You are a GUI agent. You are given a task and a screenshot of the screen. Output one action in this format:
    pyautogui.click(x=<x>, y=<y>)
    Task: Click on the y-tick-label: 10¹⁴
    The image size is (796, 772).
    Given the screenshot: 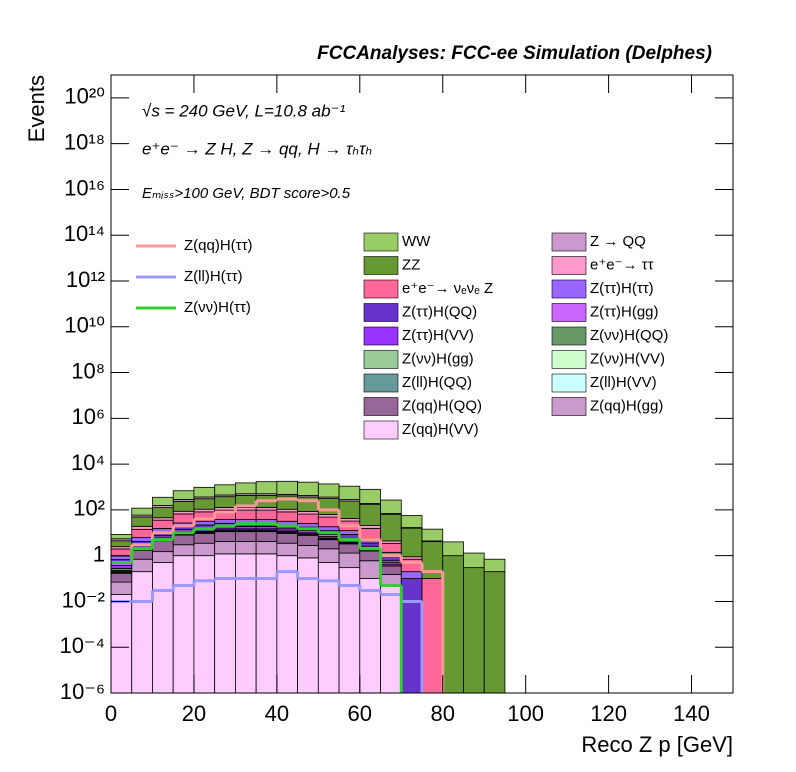 What is the action you would take?
    pyautogui.click(x=84, y=233)
    